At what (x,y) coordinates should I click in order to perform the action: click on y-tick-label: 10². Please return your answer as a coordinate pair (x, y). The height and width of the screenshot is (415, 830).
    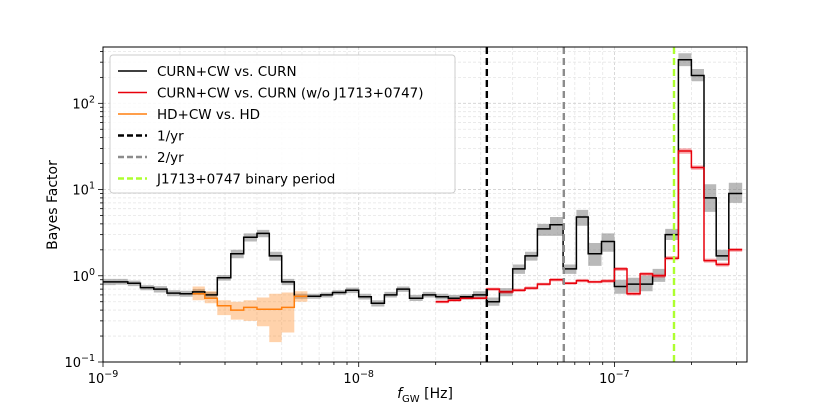
    Looking at the image, I should click on (83, 103).